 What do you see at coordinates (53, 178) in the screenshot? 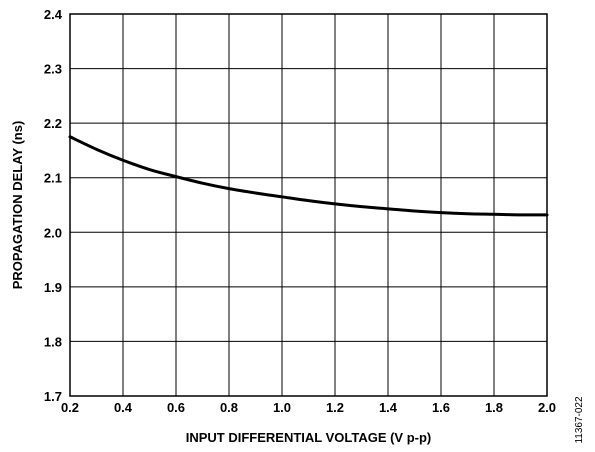
I see `y-tick-label: 2.1` at bounding box center [53, 178].